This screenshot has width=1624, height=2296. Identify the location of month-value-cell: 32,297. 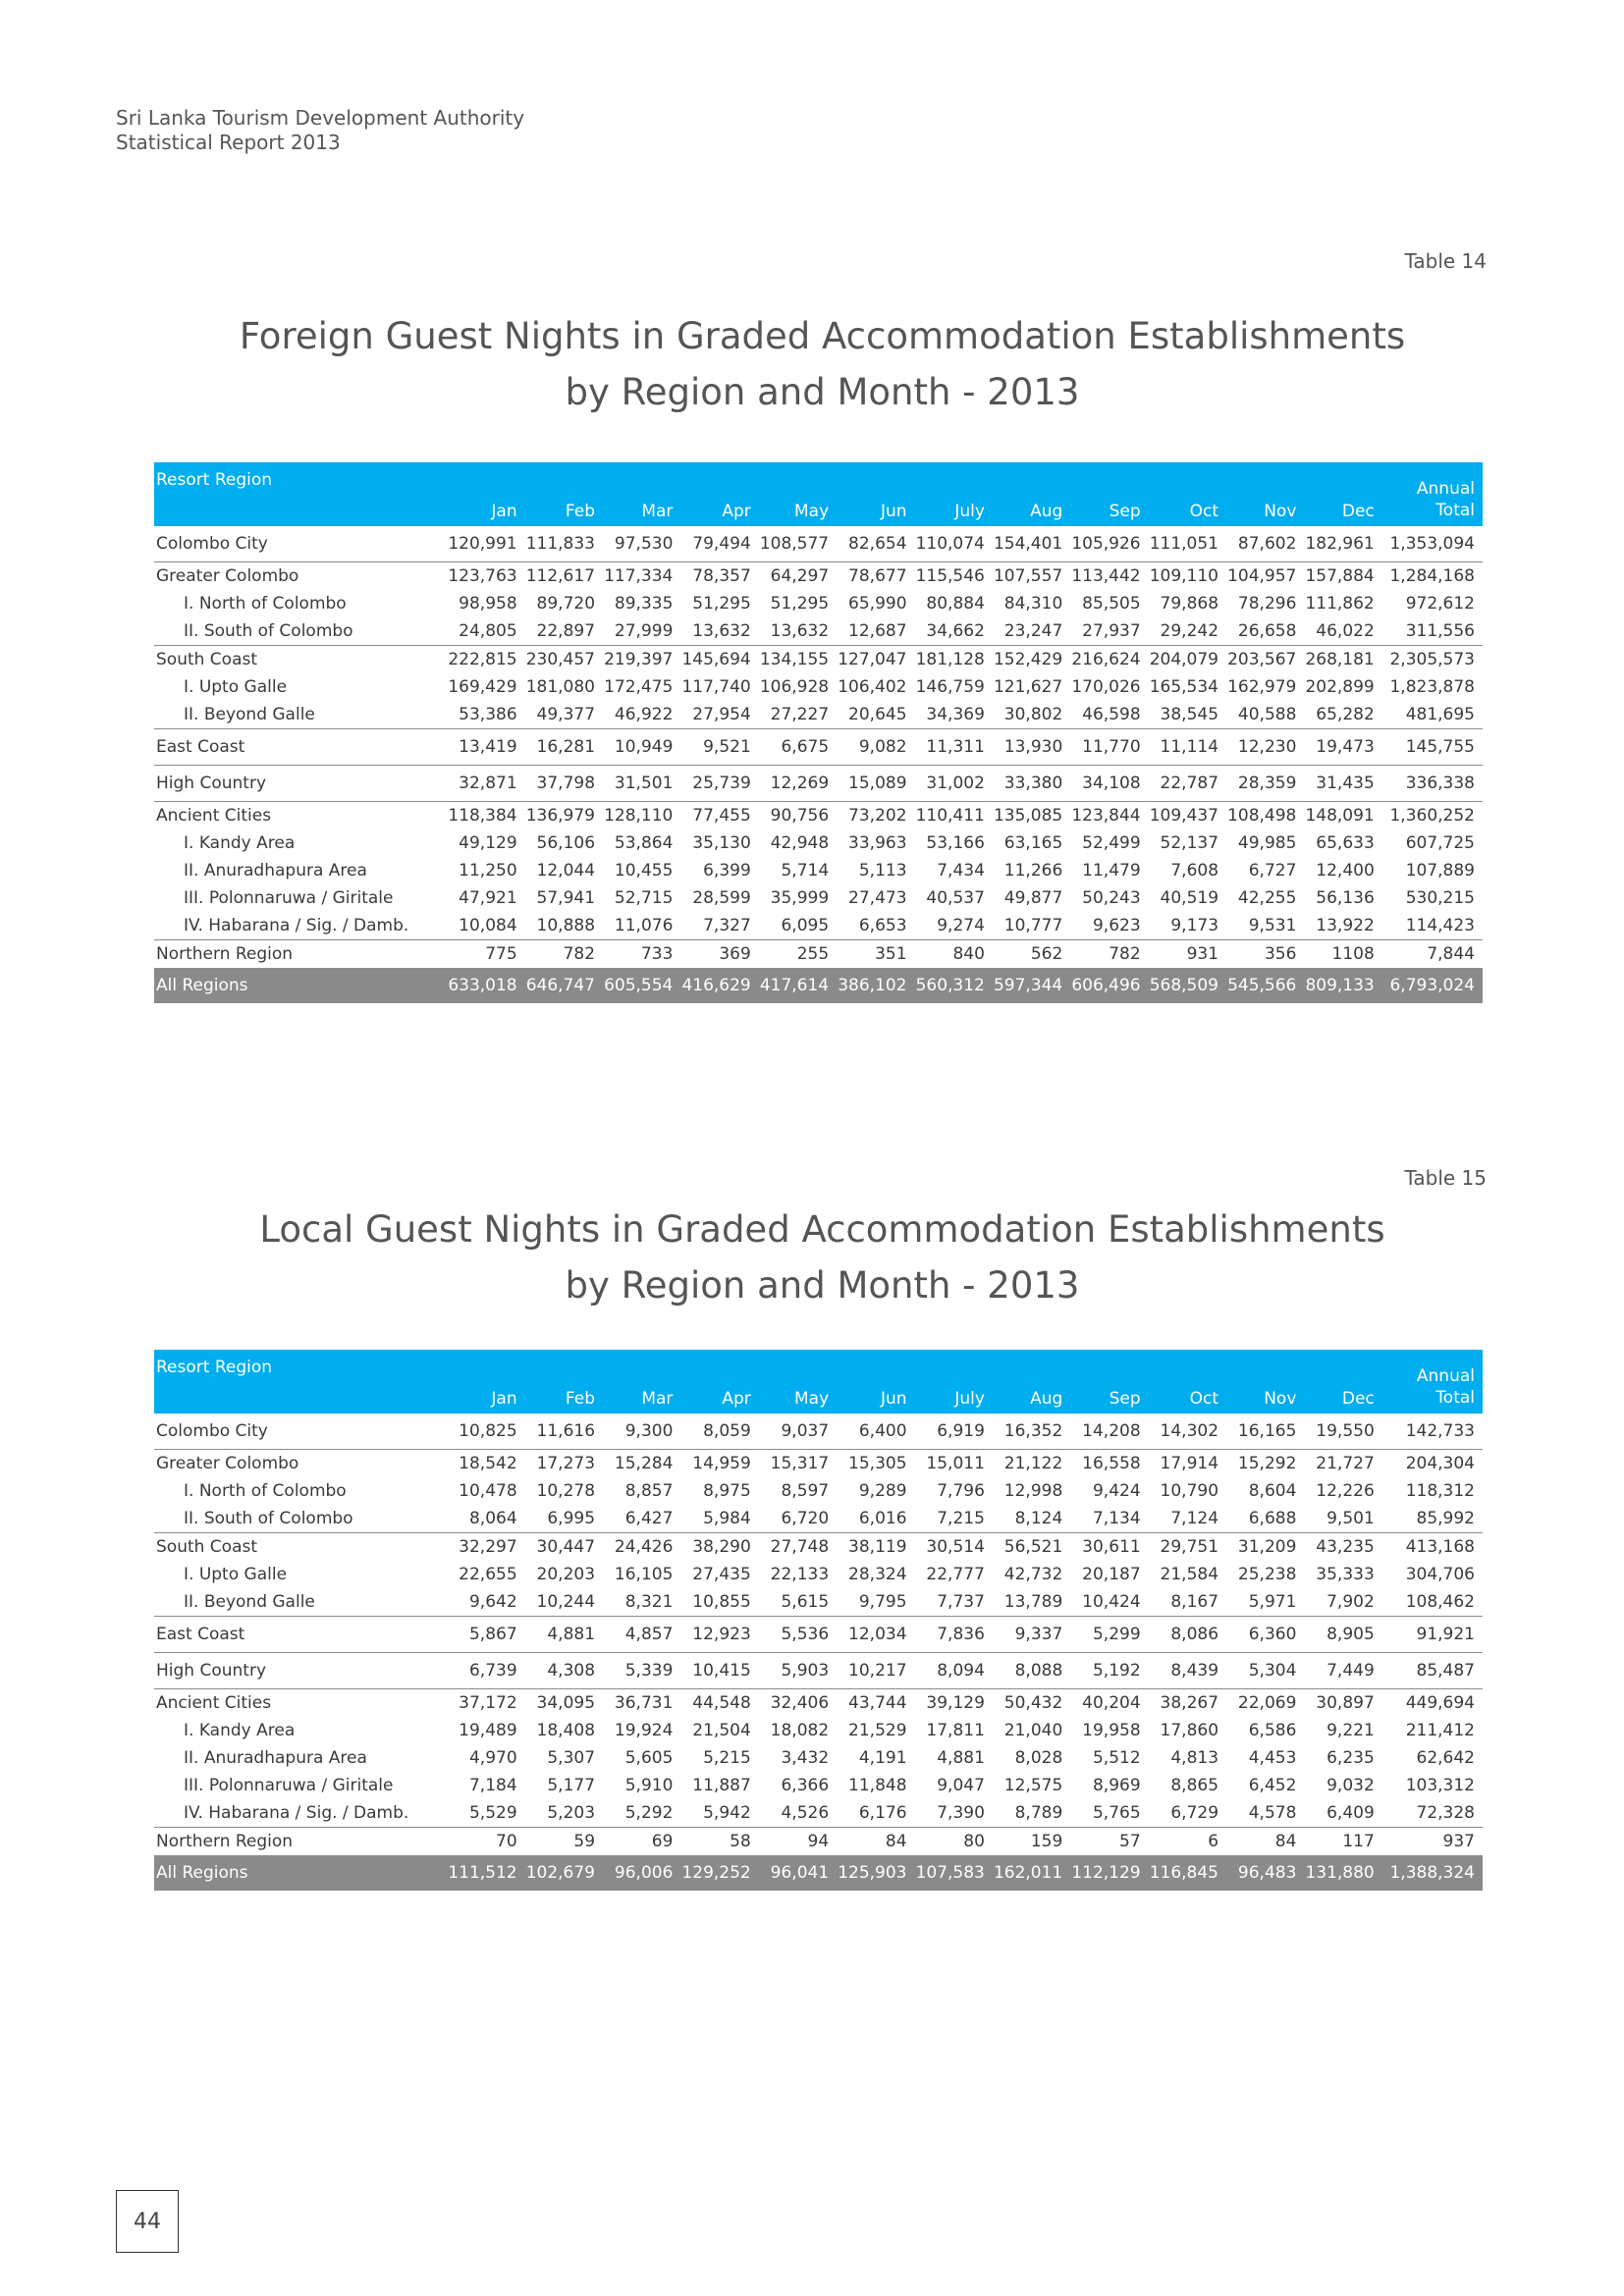
(486, 1547).